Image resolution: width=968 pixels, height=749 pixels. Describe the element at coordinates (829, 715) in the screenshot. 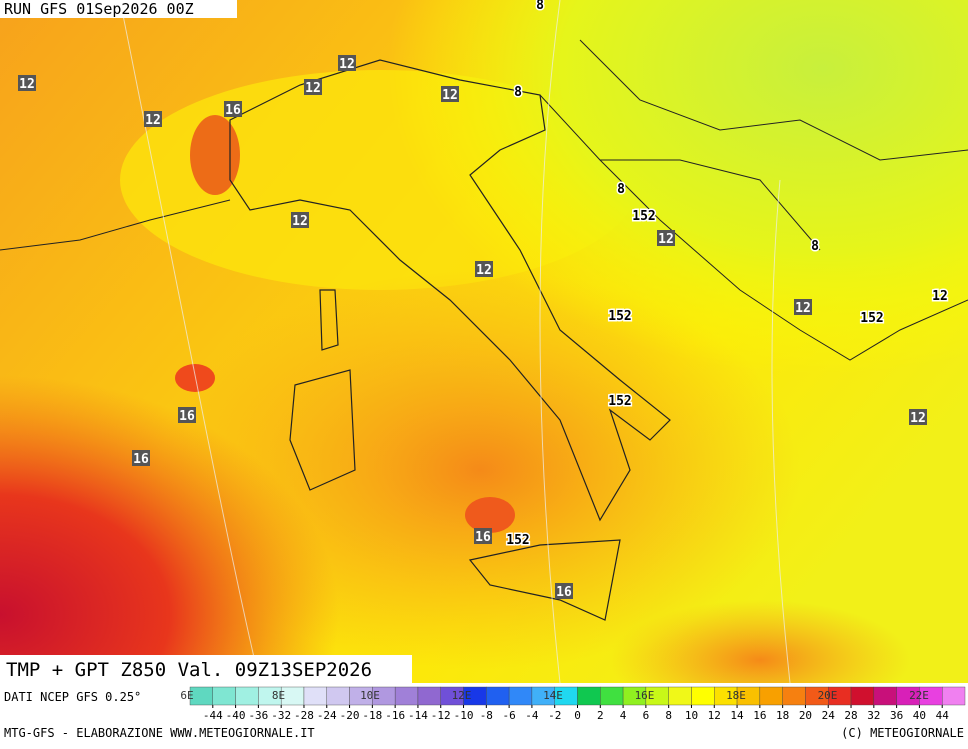

I see `colorbar-label: 24` at that location.